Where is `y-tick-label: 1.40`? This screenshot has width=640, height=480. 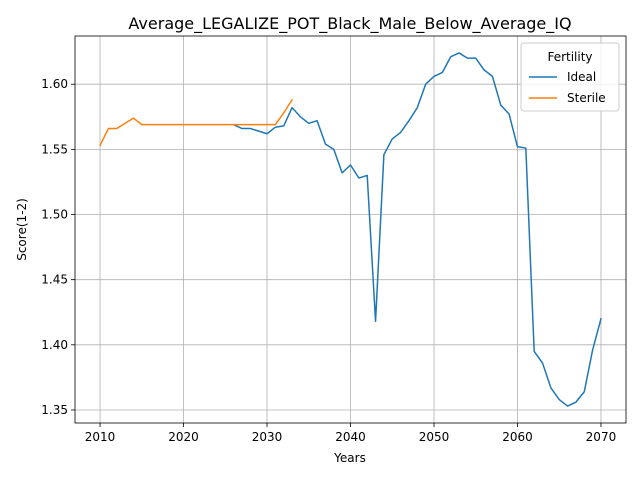 y-tick-label: 1.40 is located at coordinates (54, 345).